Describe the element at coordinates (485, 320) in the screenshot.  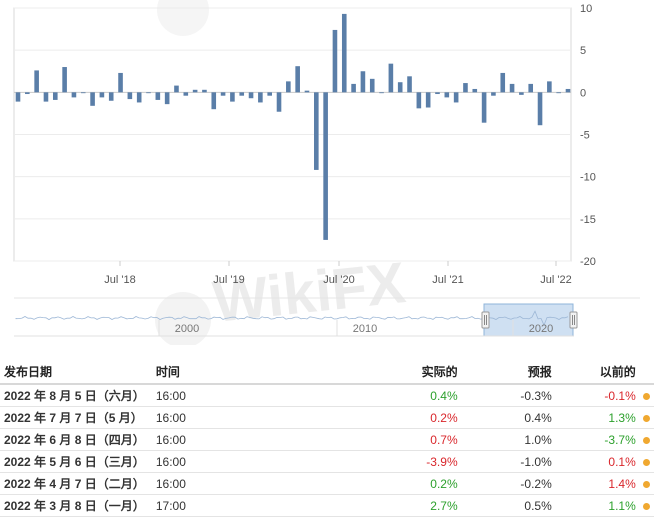
I see `navigator-handle-left` at that location.